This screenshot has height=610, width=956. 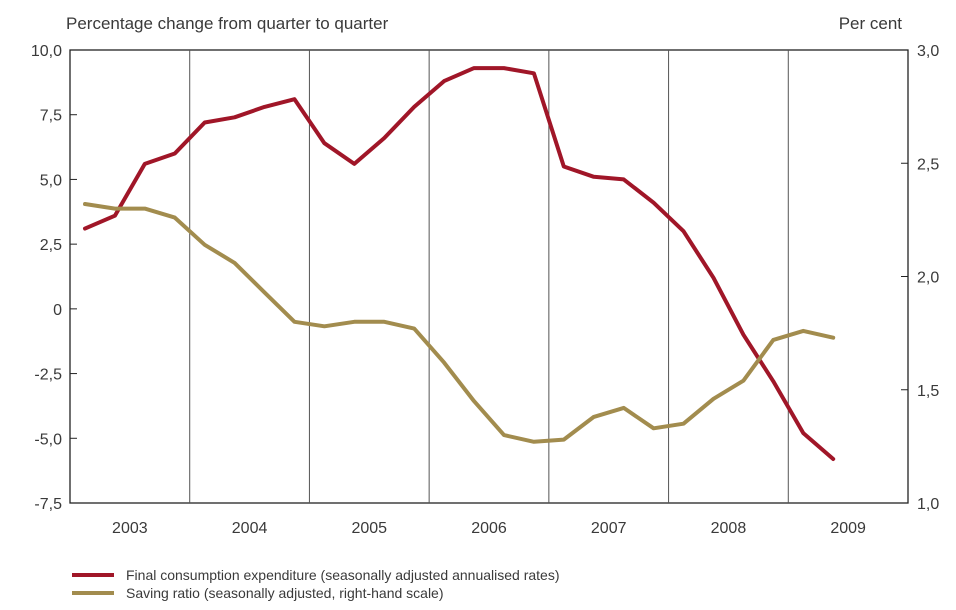 I want to click on year-label: 2006, so click(x=489, y=528).